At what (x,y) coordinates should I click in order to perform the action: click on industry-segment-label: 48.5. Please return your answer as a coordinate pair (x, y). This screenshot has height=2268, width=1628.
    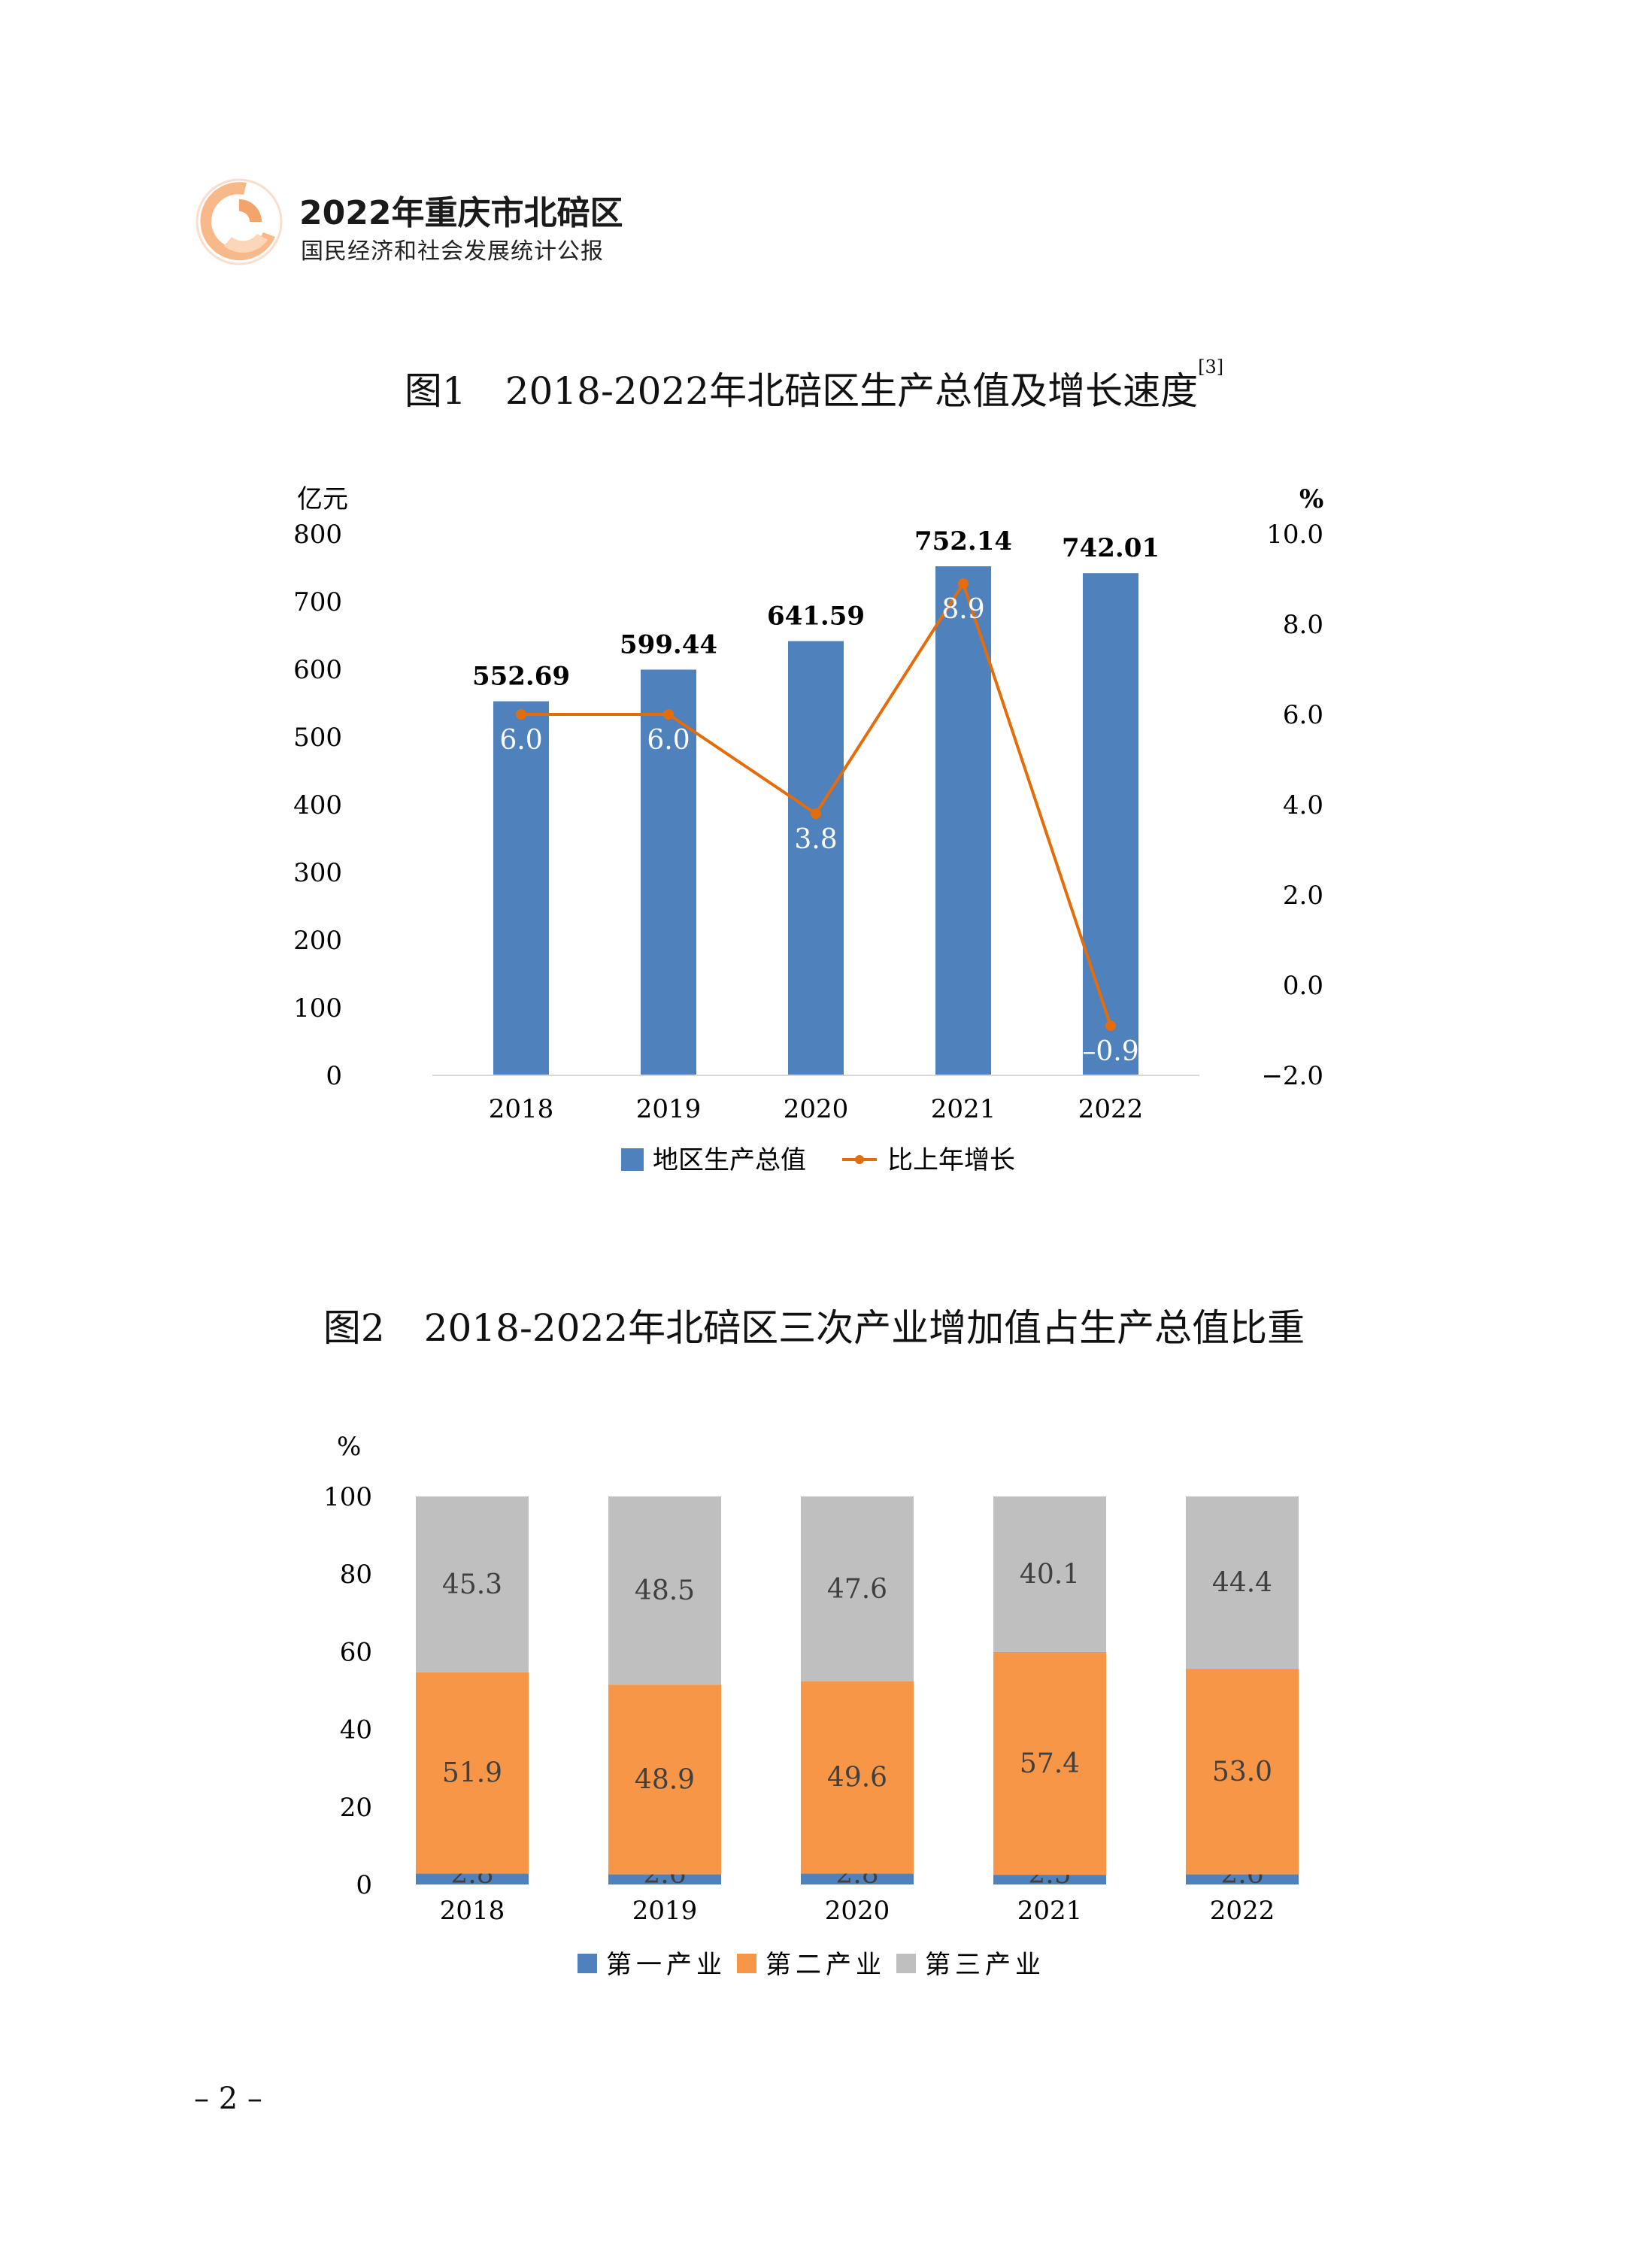
    Looking at the image, I should click on (665, 1591).